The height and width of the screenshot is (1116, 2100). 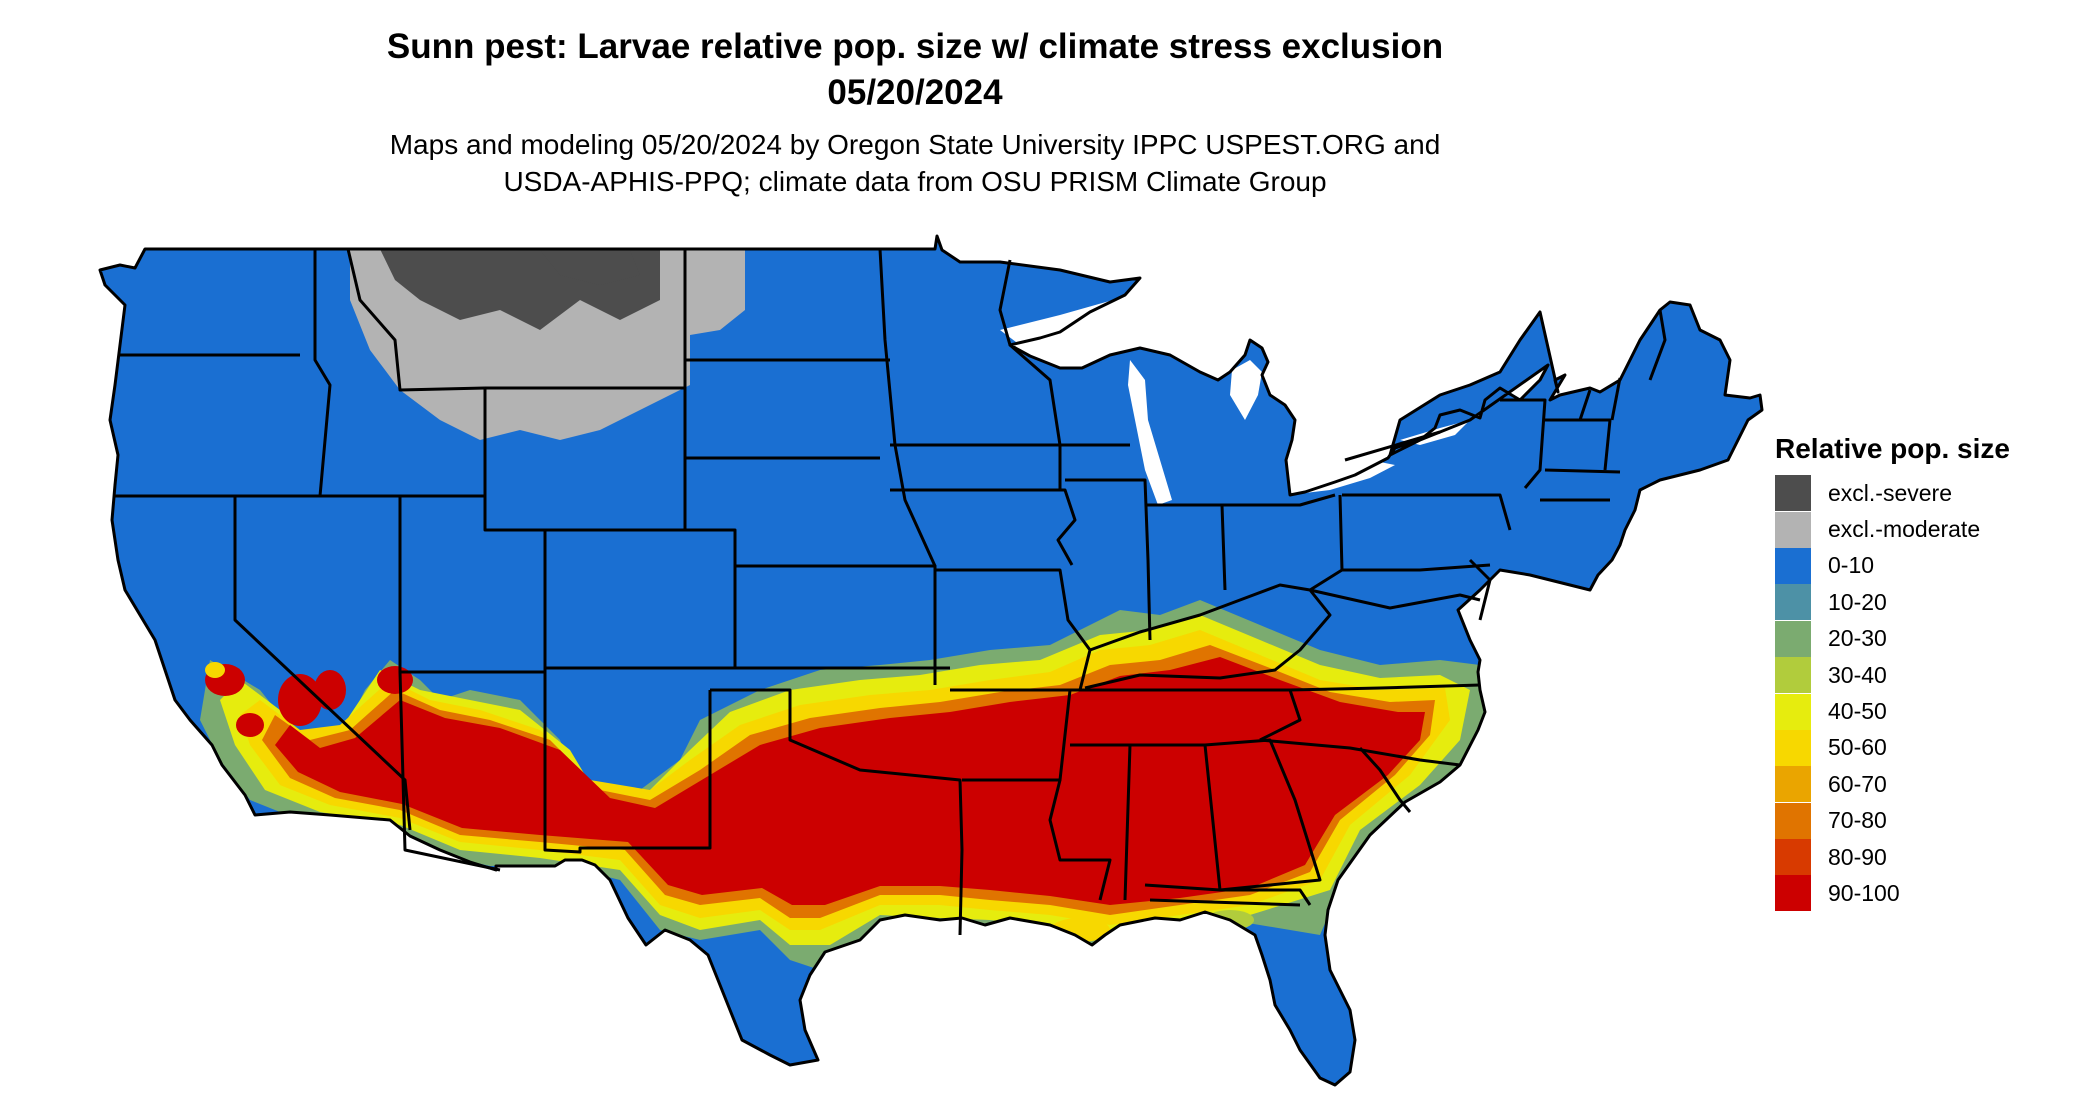 What do you see at coordinates (1892, 448) in the screenshot?
I see `legend-title: Relative pop. size` at bounding box center [1892, 448].